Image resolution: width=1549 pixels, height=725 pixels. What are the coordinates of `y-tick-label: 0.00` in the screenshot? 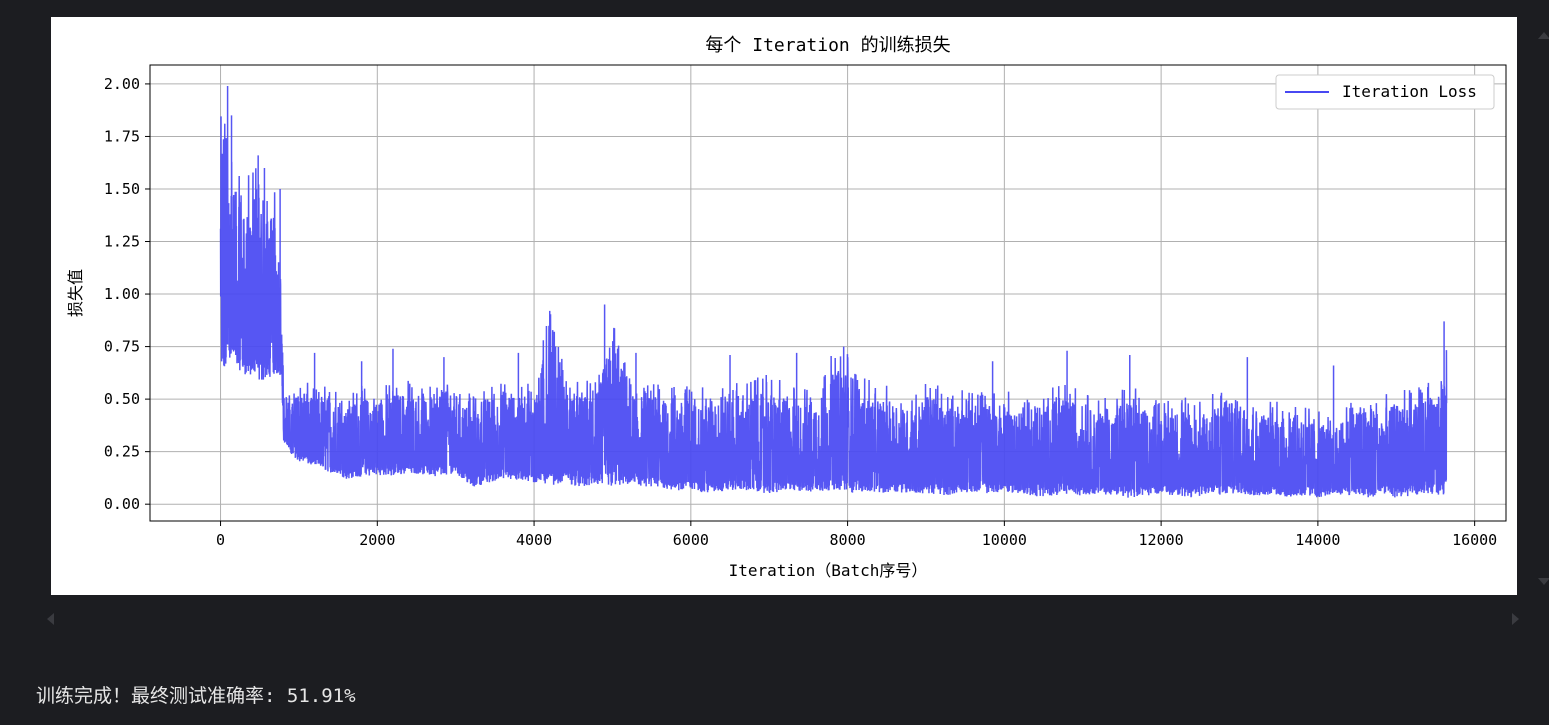 It's located at (122, 504).